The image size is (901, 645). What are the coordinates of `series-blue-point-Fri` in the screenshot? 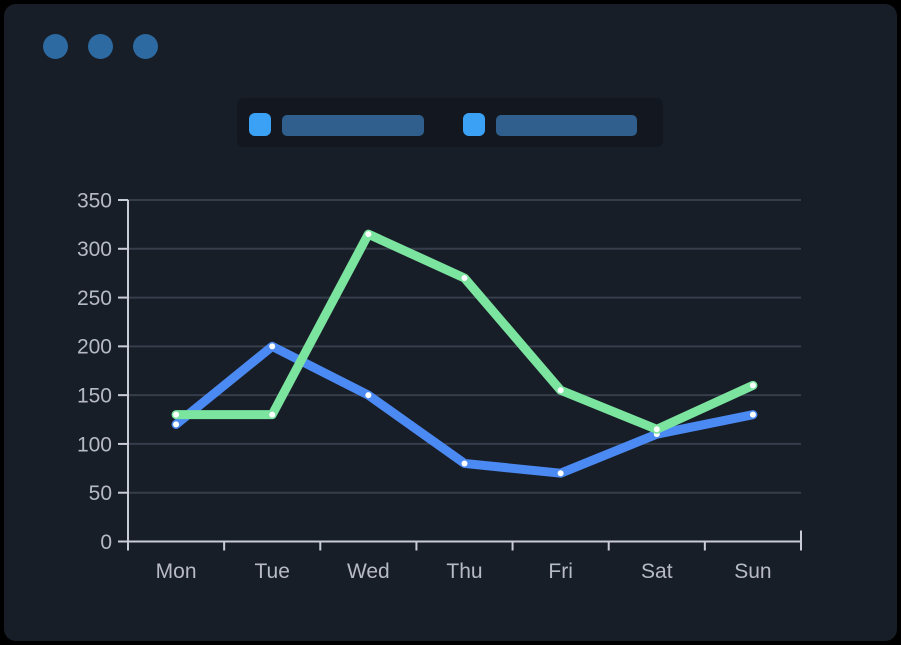 It's located at (560, 473).